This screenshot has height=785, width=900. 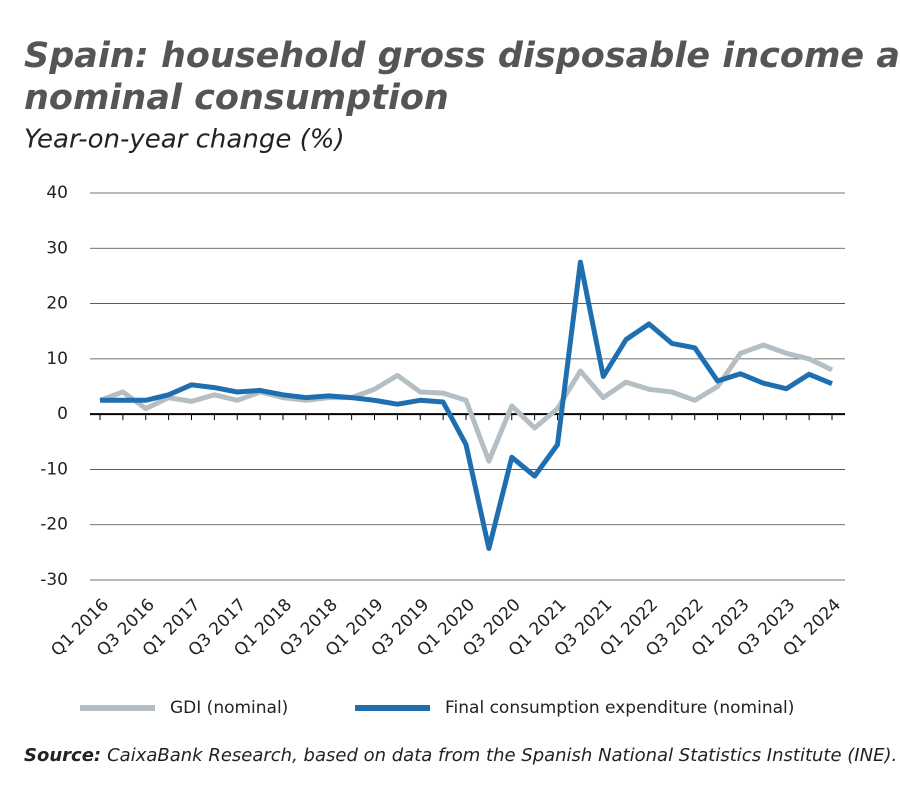 I want to click on y-tick-label: 0, so click(x=62, y=414).